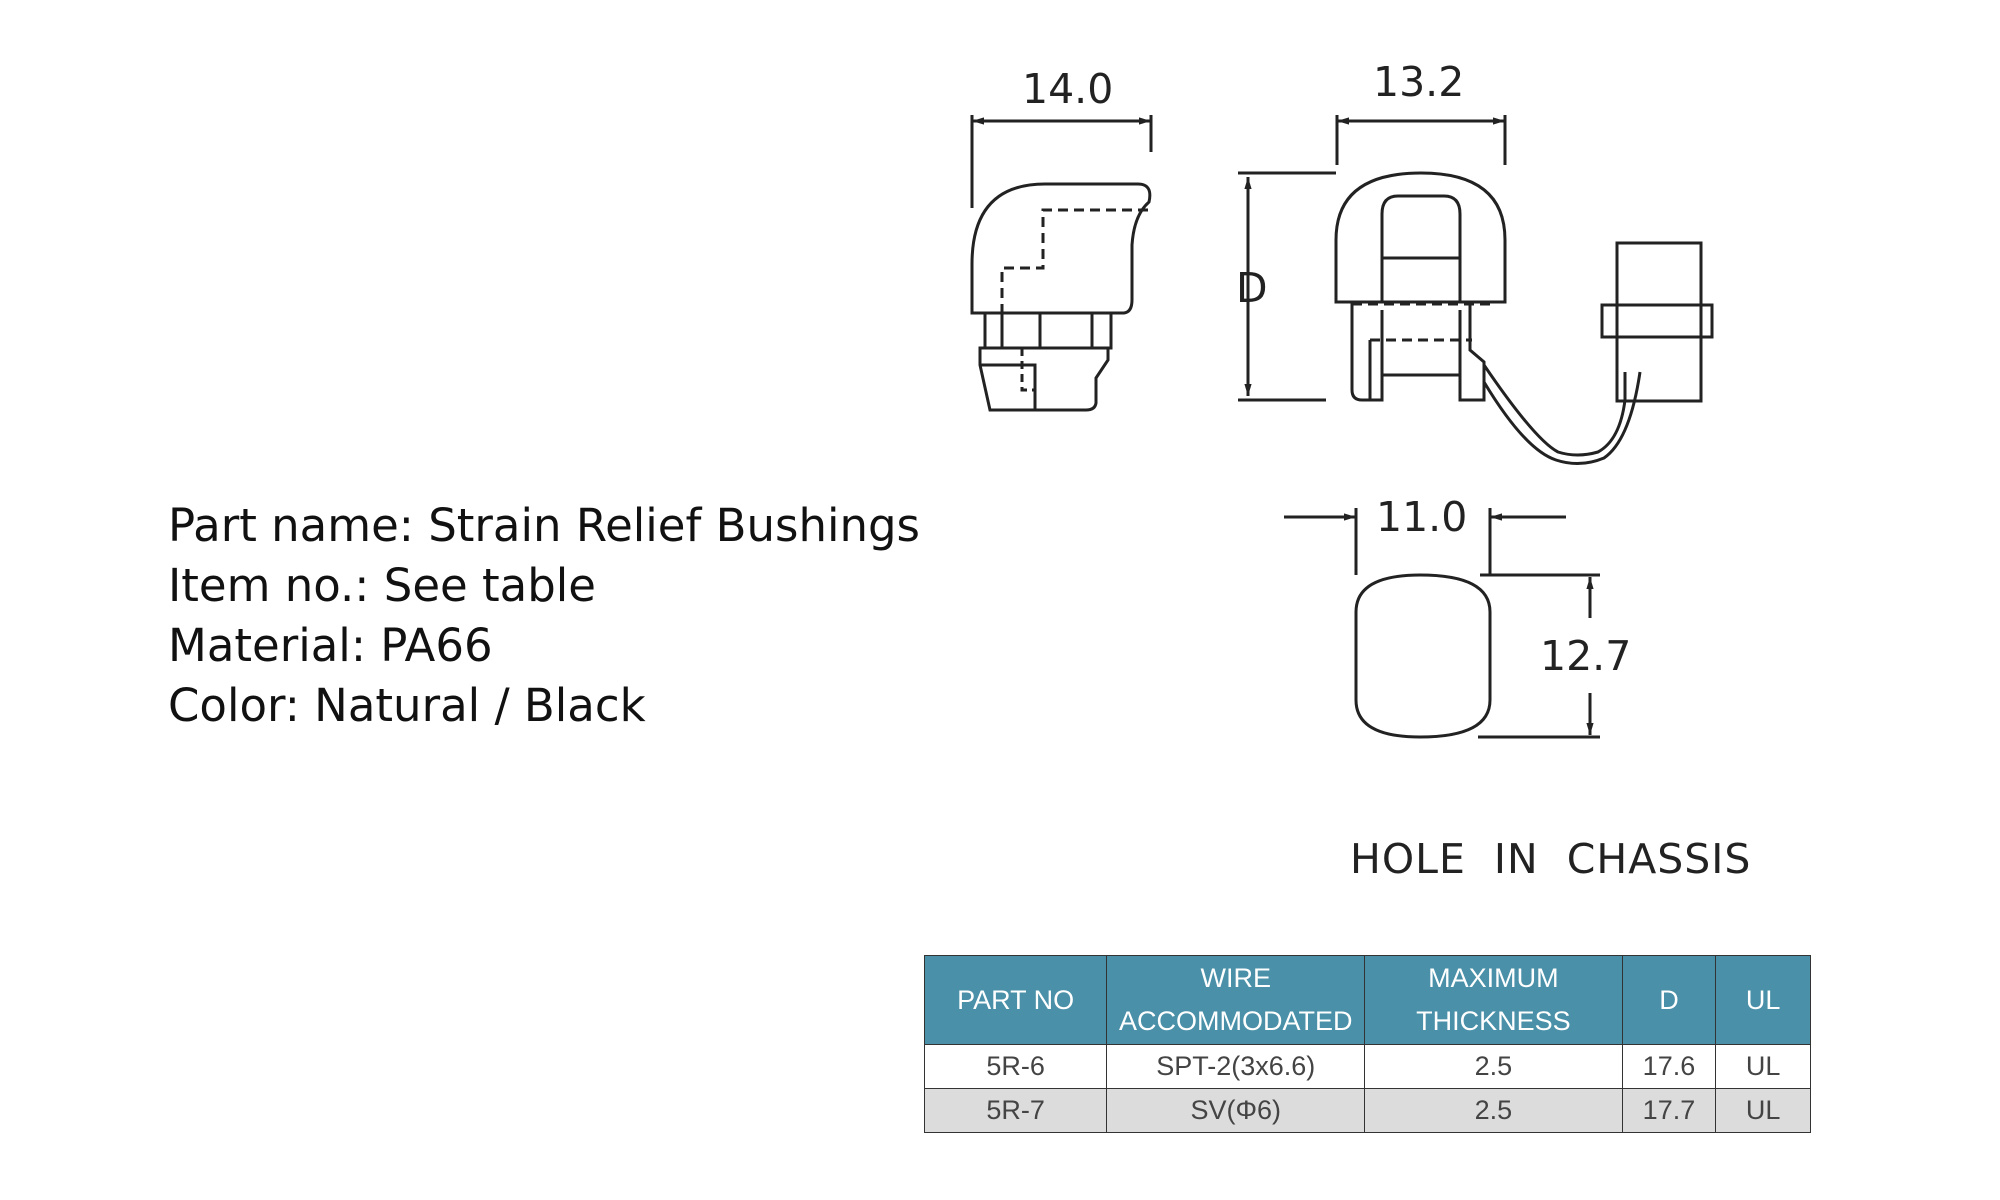 This screenshot has width=2000, height=1200. What do you see at coordinates (382, 585) in the screenshot?
I see `item-no-text: Item no.: See table` at bounding box center [382, 585].